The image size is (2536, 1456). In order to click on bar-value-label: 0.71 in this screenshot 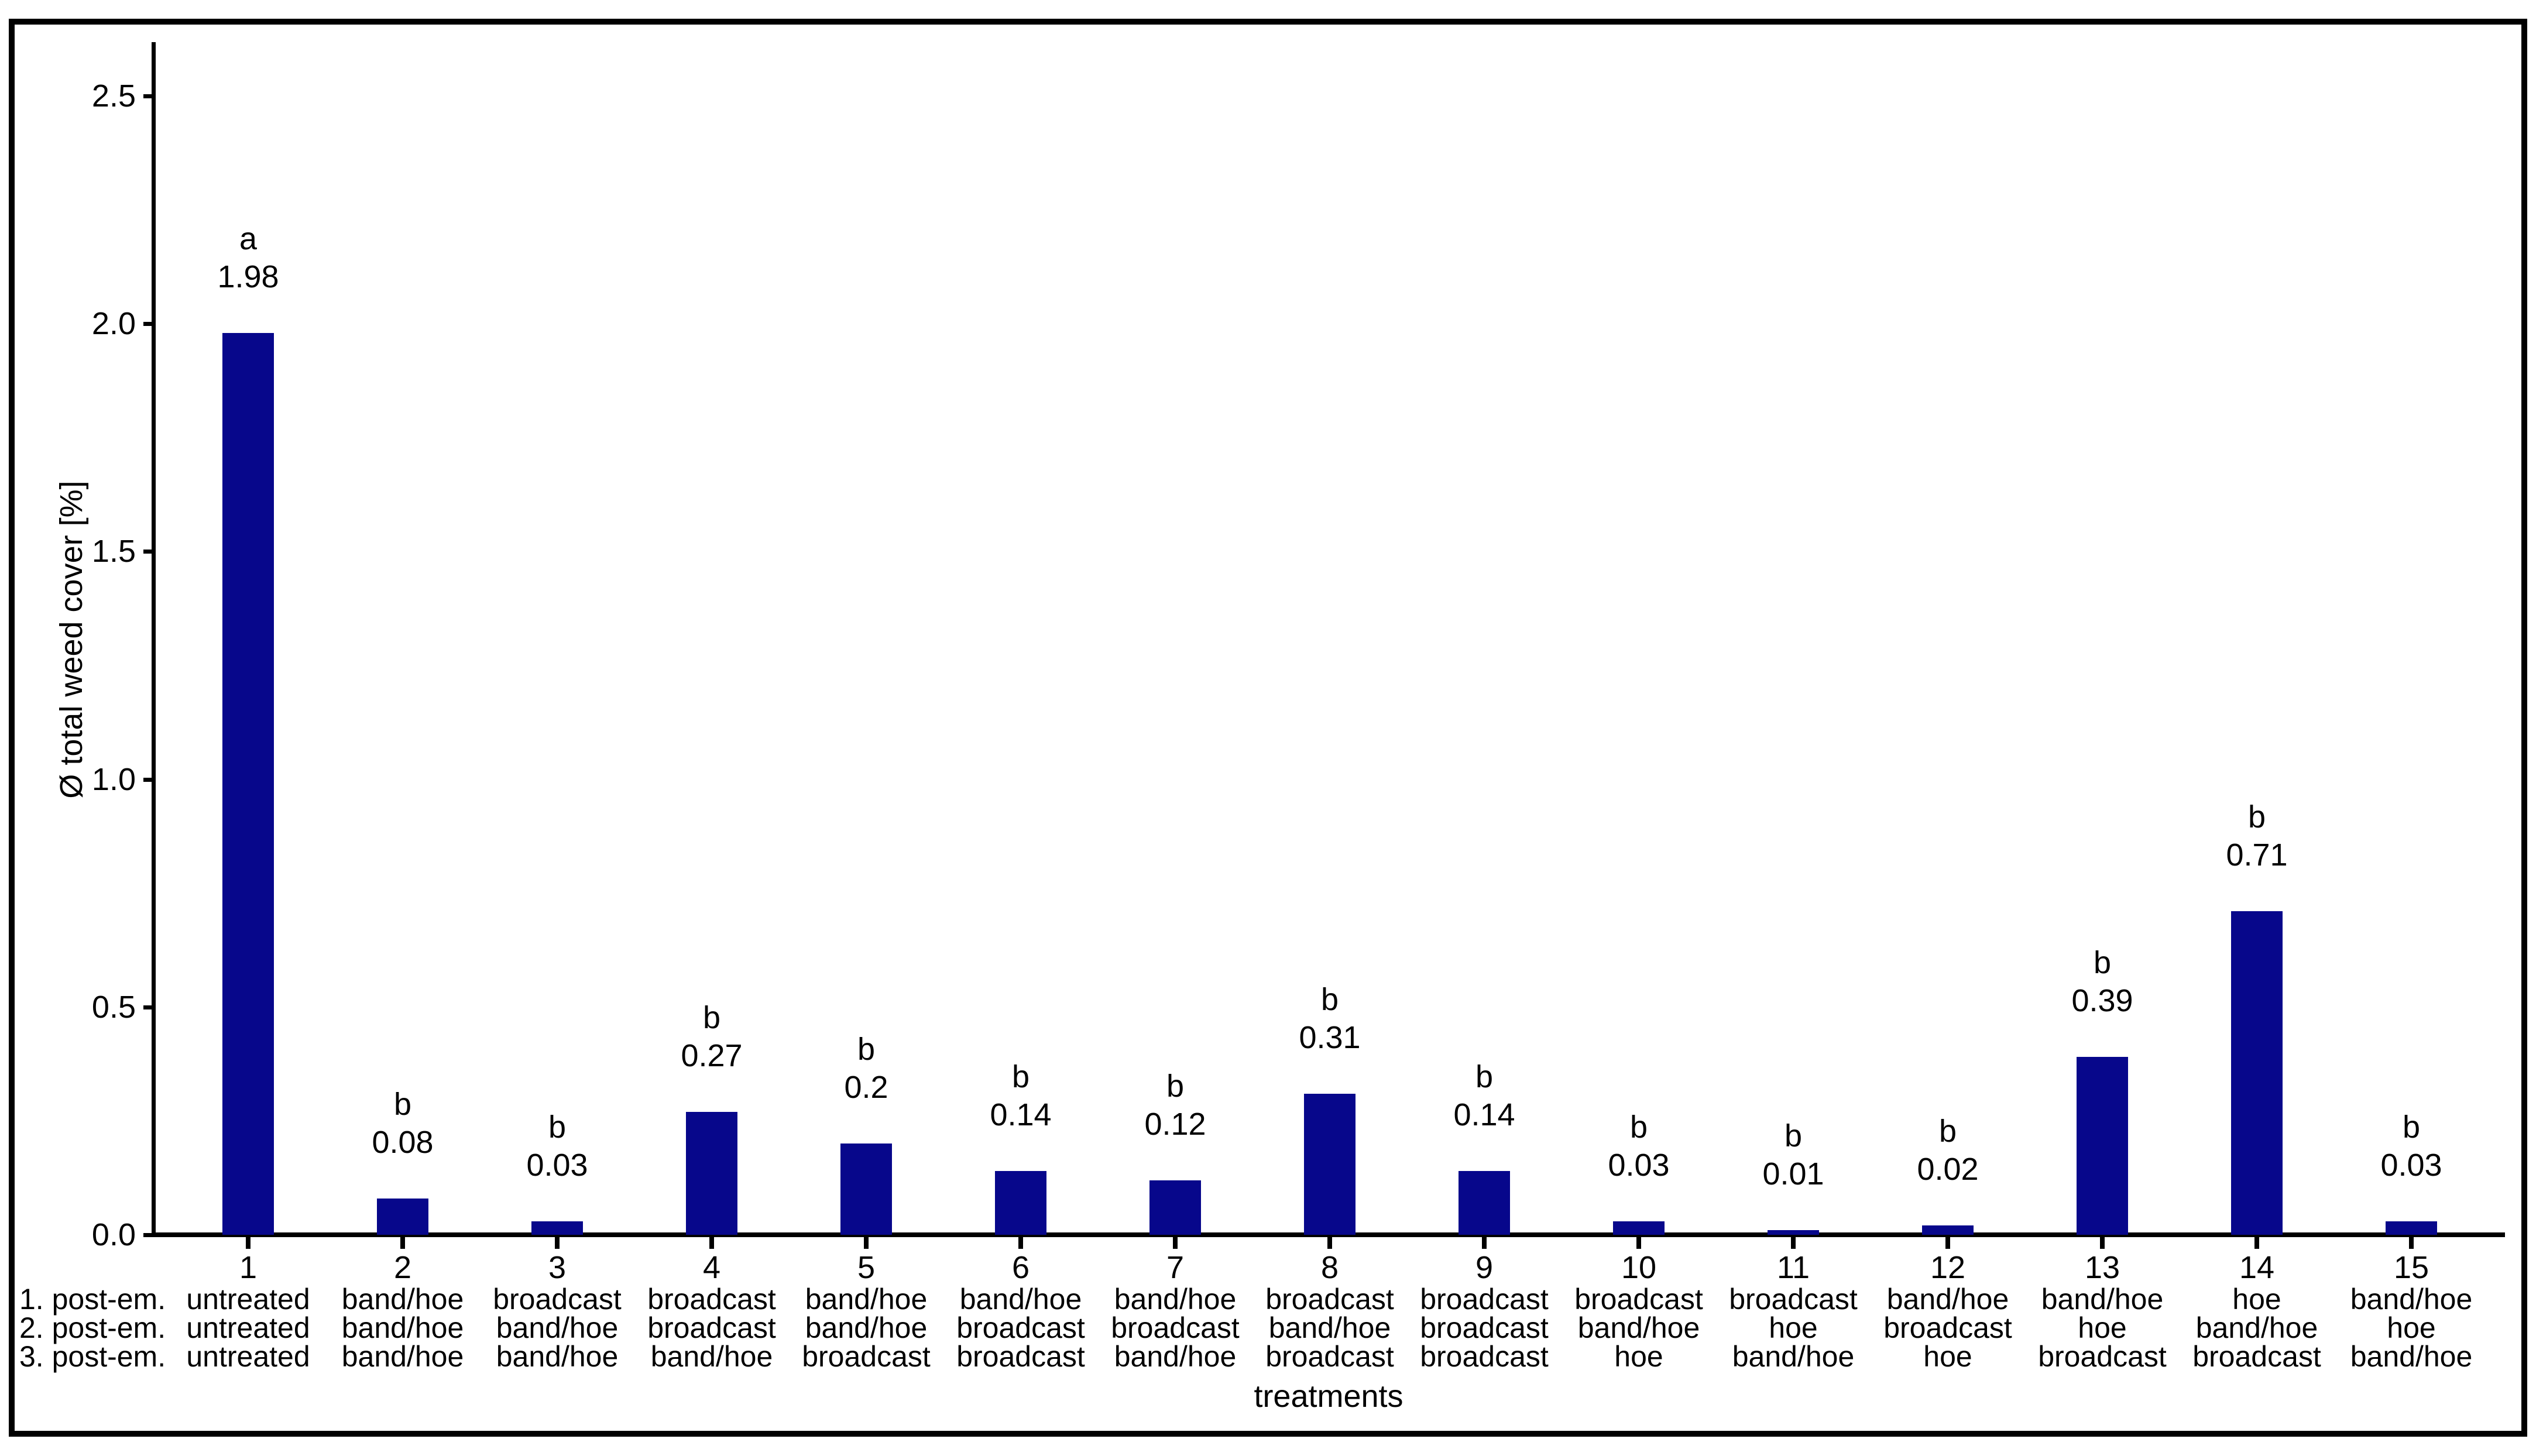, I will do `click(2257, 855)`.